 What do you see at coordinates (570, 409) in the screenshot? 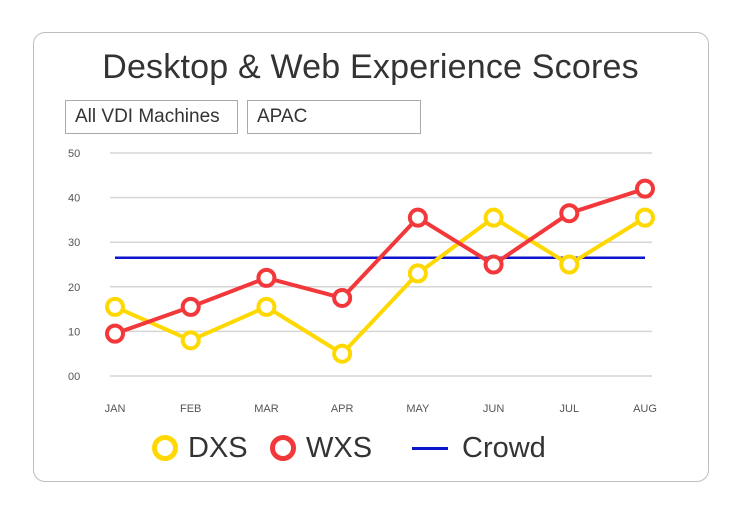
I see `x-tick-label: JUL` at bounding box center [570, 409].